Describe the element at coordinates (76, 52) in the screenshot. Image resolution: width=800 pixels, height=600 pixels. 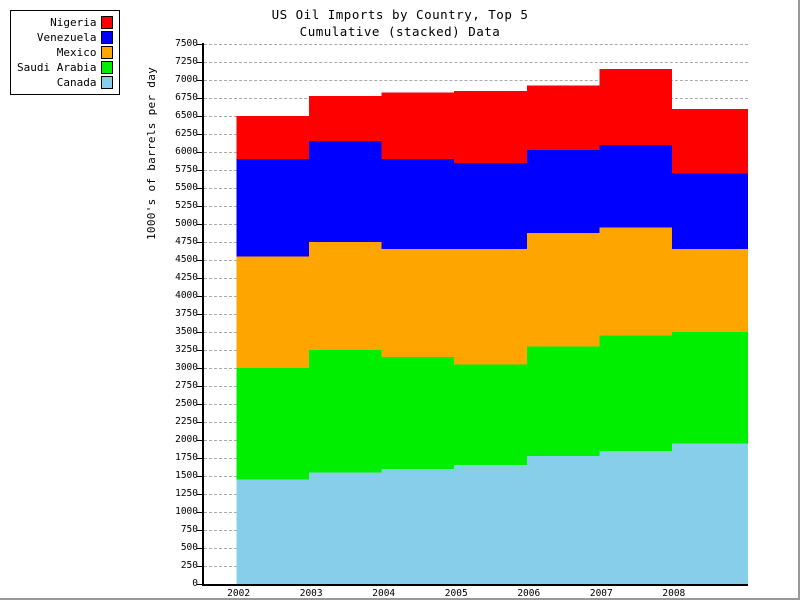
I see `legend-label: Mexico` at that location.